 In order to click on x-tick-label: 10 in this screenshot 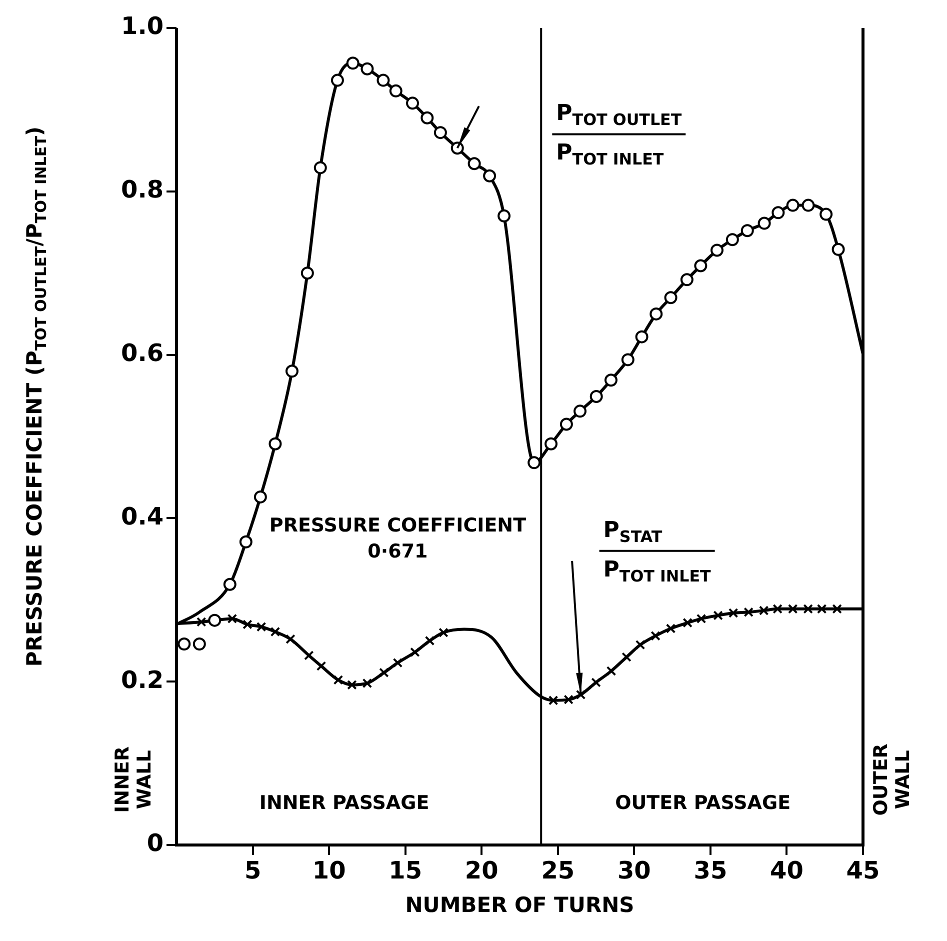, I will do `click(329, 870)`.